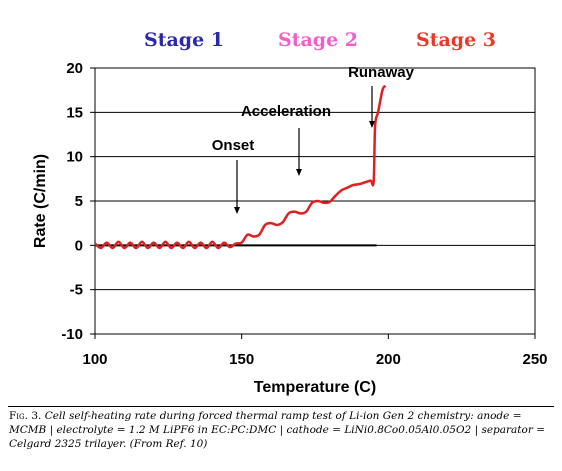  What do you see at coordinates (74, 157) in the screenshot?
I see `y-tick-label: 10` at bounding box center [74, 157].